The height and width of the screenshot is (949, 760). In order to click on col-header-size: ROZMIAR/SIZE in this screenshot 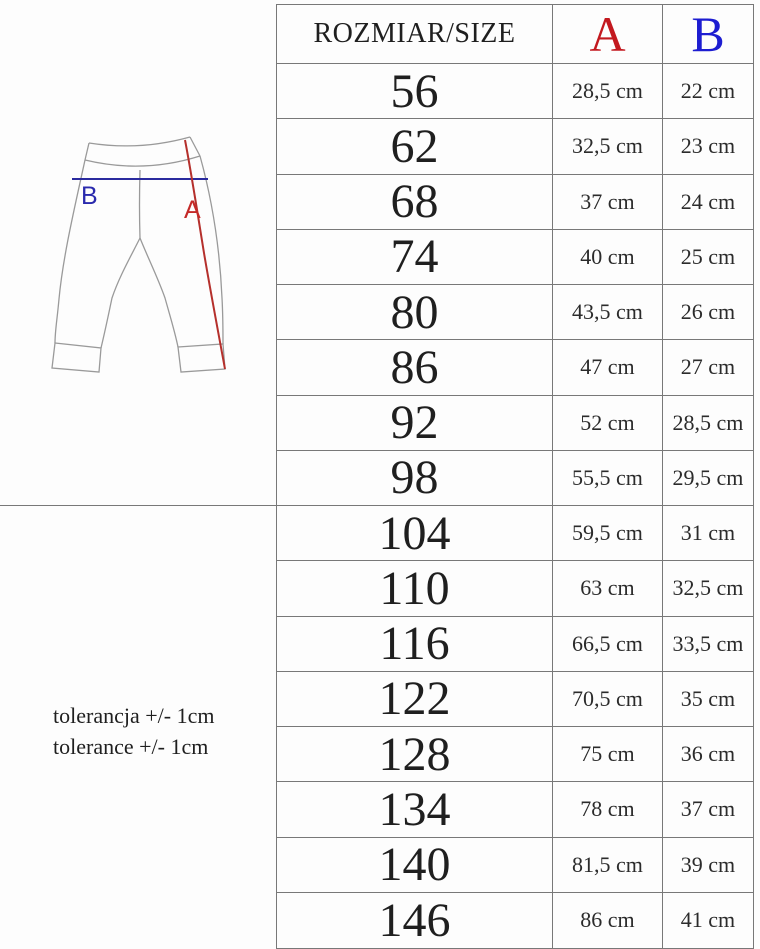, I will do `click(415, 34)`.